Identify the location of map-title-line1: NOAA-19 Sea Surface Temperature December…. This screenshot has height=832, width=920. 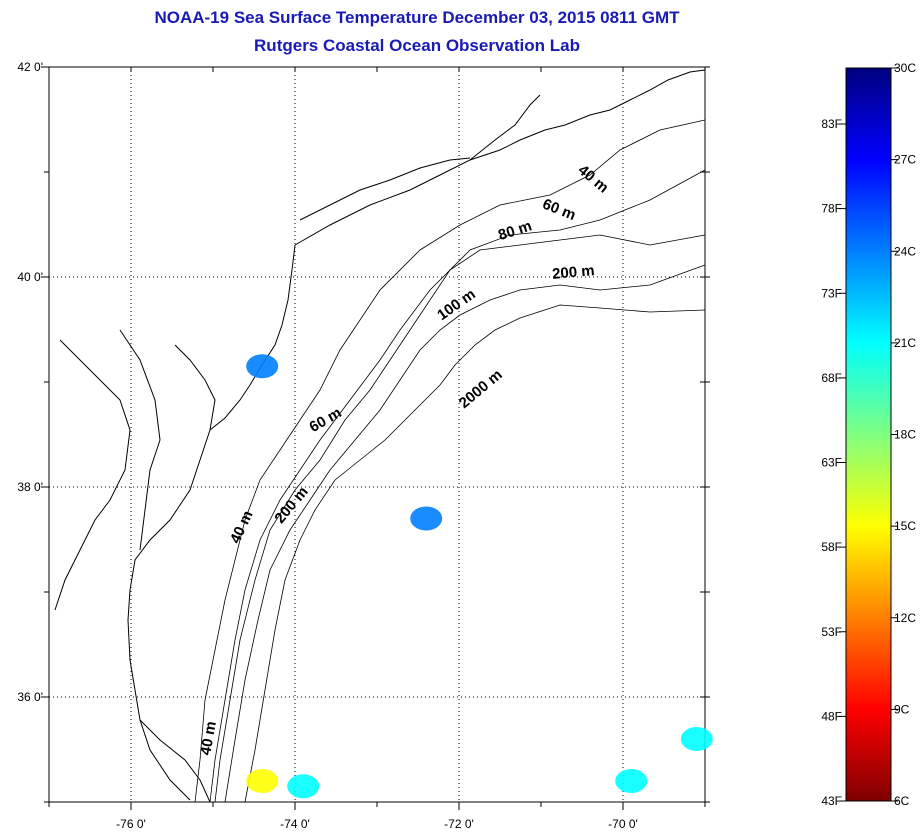
(417, 17).